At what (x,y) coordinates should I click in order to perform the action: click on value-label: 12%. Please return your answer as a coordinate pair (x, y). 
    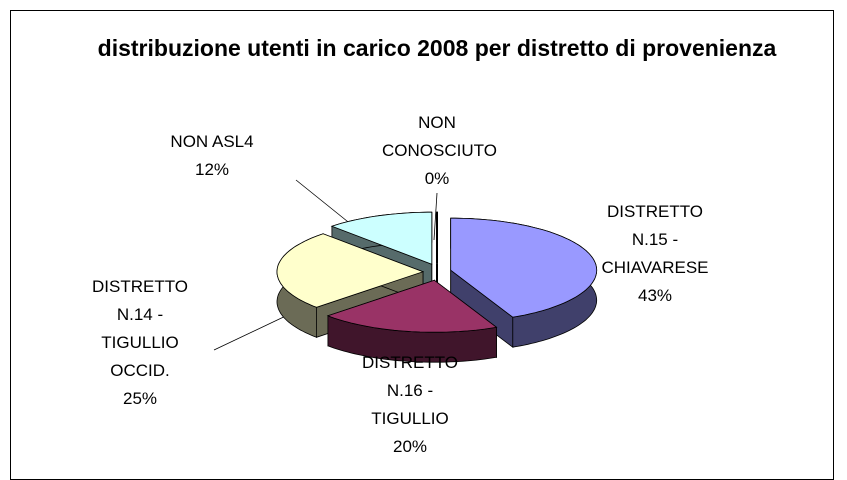
    Looking at the image, I should click on (212, 169).